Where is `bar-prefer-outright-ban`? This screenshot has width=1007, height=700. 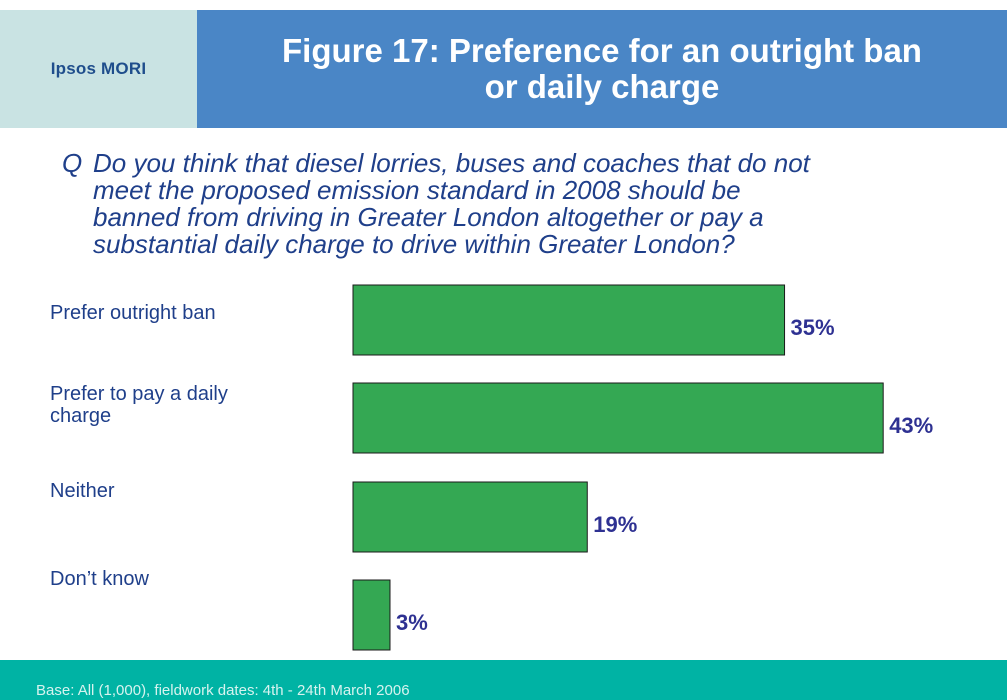 bar-prefer-outright-ban is located at coordinates (569, 320).